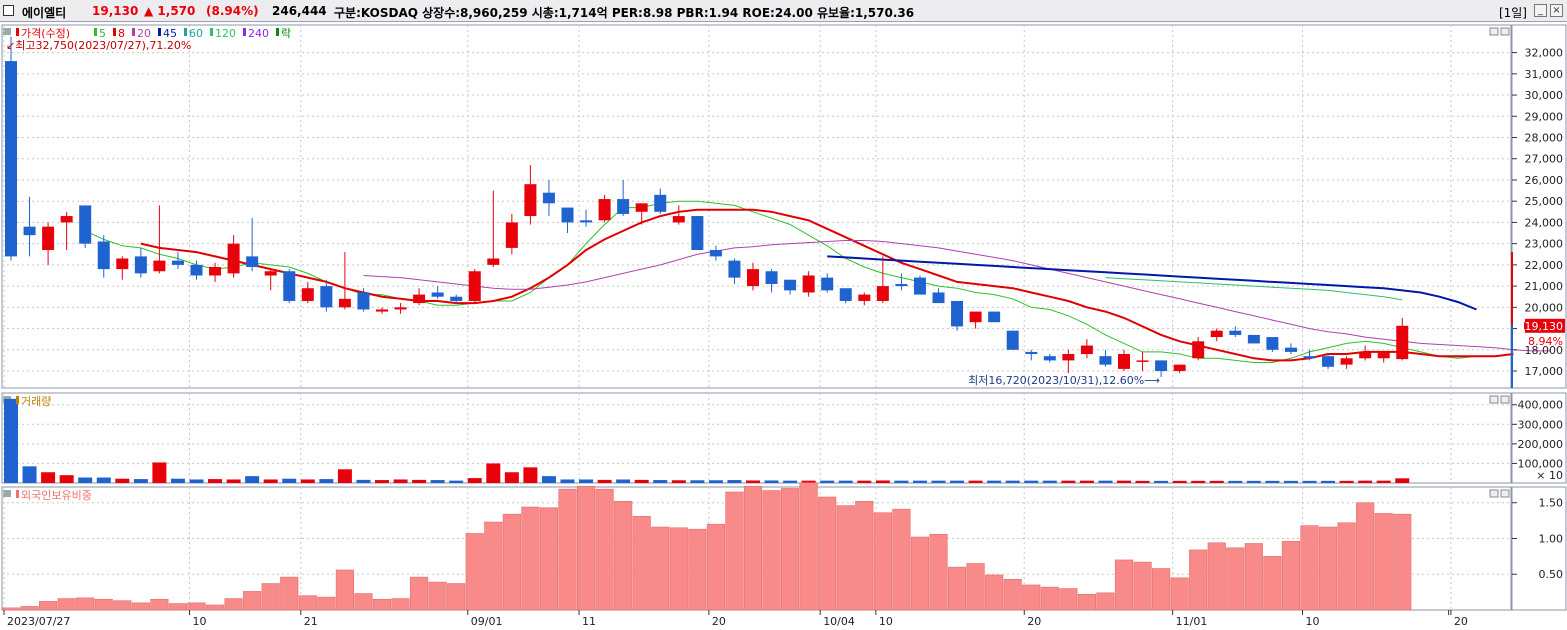 This screenshot has width=1567, height=630. What do you see at coordinates (1512, 13) in the screenshot?
I see `period-selector: [1일]` at bounding box center [1512, 13].